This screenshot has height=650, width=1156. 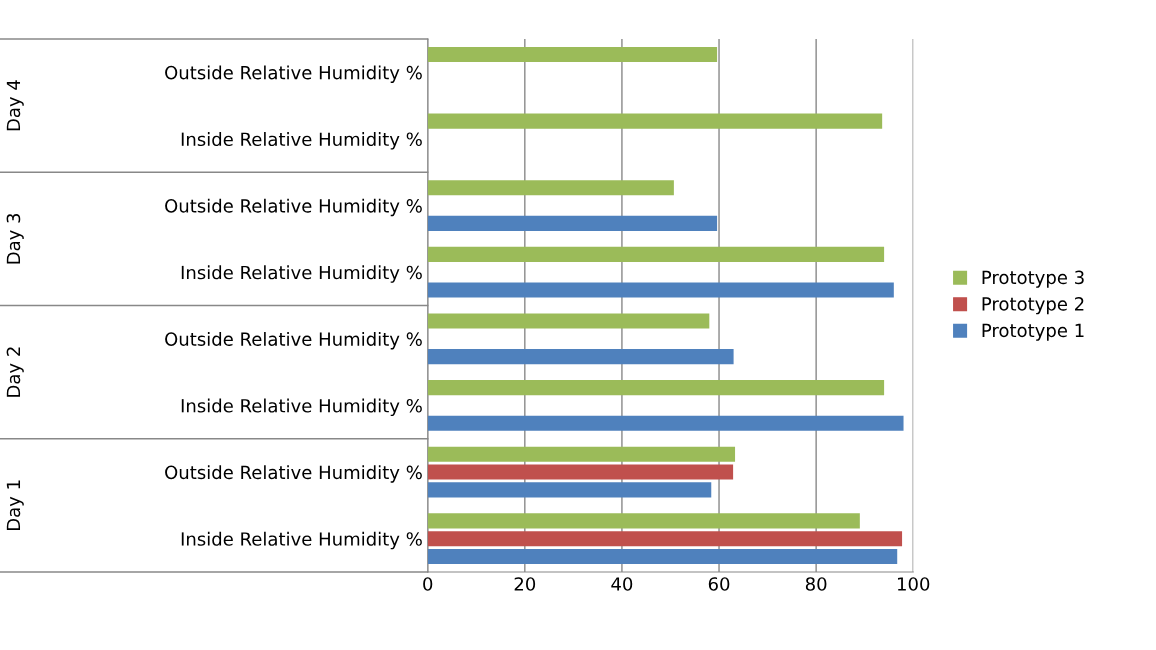 What do you see at coordinates (719, 584) in the screenshot?
I see `x-tick-label: 60` at bounding box center [719, 584].